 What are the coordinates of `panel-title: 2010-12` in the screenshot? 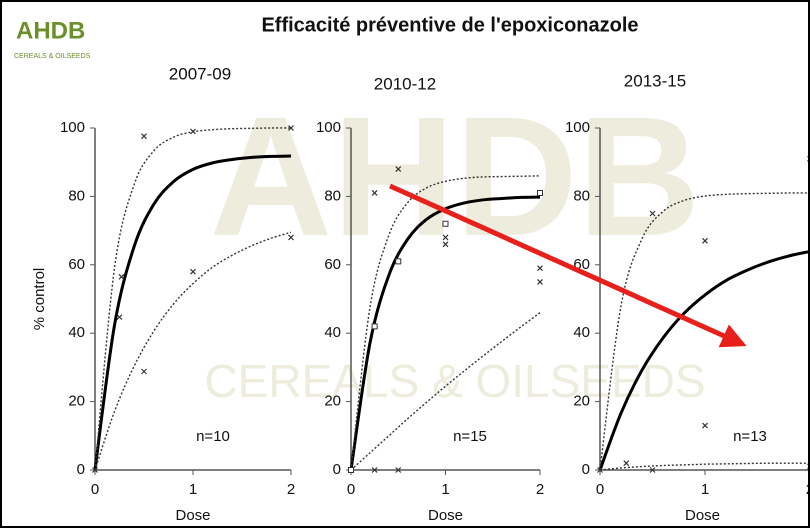 It's located at (405, 83).